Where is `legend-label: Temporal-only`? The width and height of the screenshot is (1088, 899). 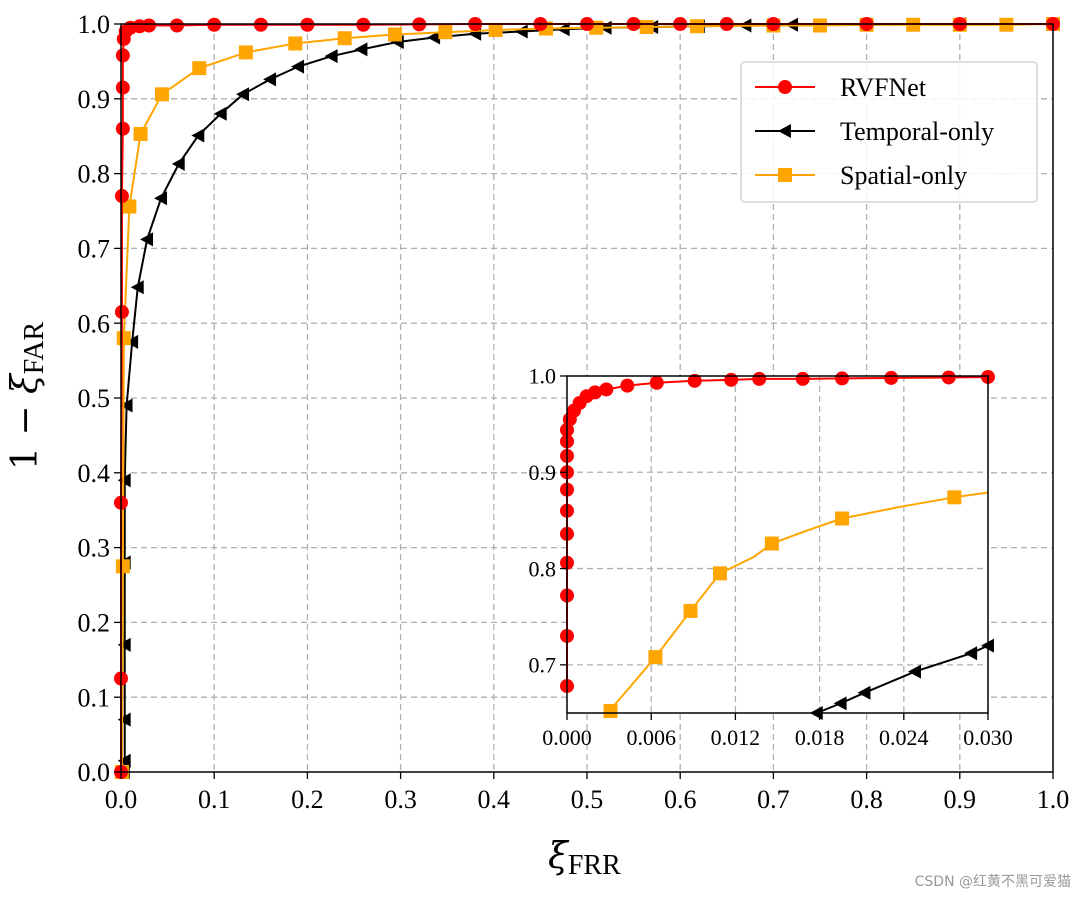 legend-label: Temporal-only is located at coordinates (917, 131).